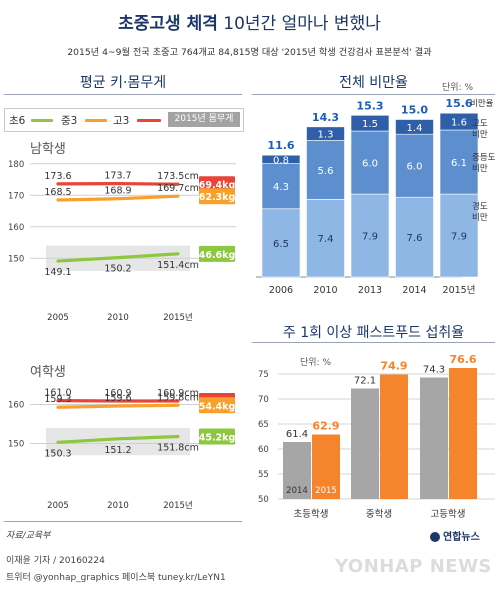  I want to click on y-tick-label: 70, so click(263, 400).